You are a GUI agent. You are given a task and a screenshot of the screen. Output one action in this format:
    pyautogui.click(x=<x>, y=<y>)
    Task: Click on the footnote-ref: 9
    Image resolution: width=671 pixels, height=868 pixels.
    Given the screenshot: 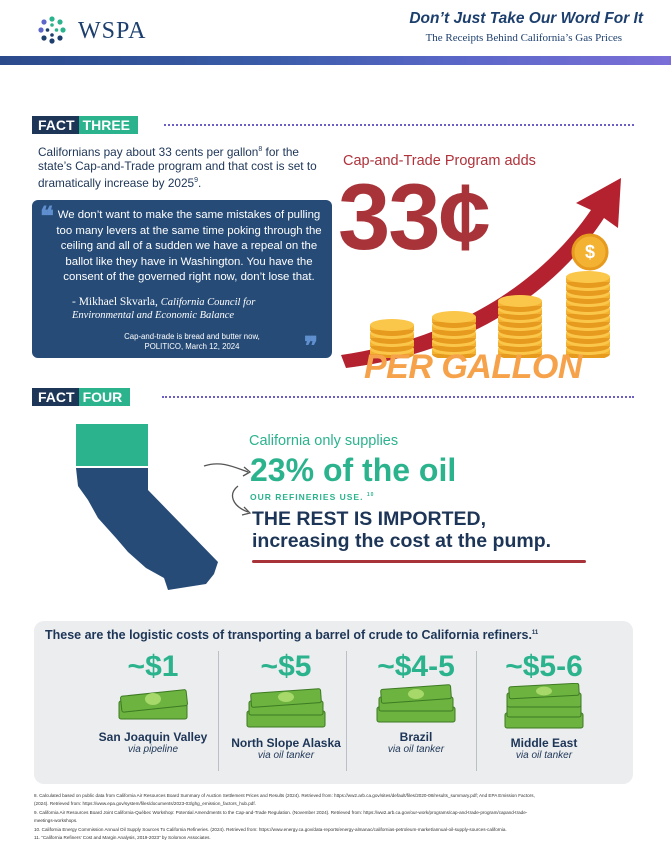 What is the action you would take?
    pyautogui.click(x=196, y=180)
    